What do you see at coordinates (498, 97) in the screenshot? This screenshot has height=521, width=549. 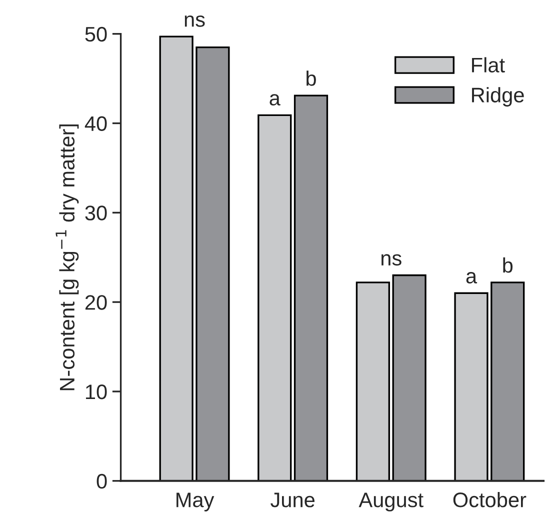 I see `legend-label: Ridge` at bounding box center [498, 97].